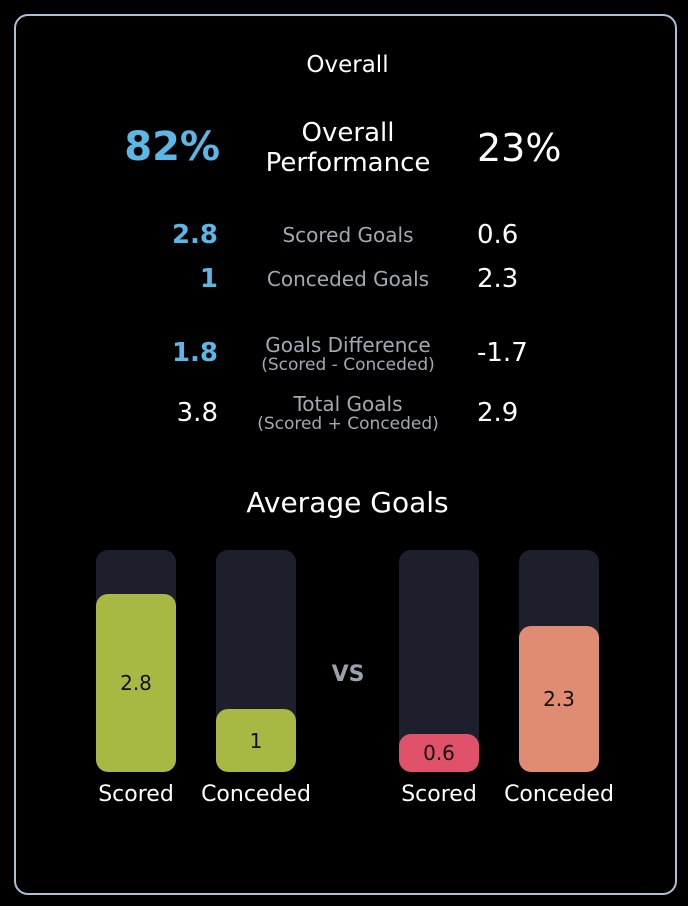 The height and width of the screenshot is (906, 688). I want to click on bar-team-a-conceded: 1, so click(256, 740).